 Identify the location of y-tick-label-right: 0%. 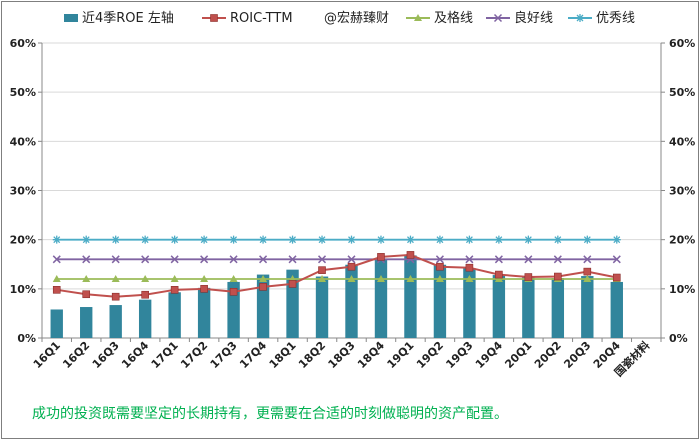
(678, 338).